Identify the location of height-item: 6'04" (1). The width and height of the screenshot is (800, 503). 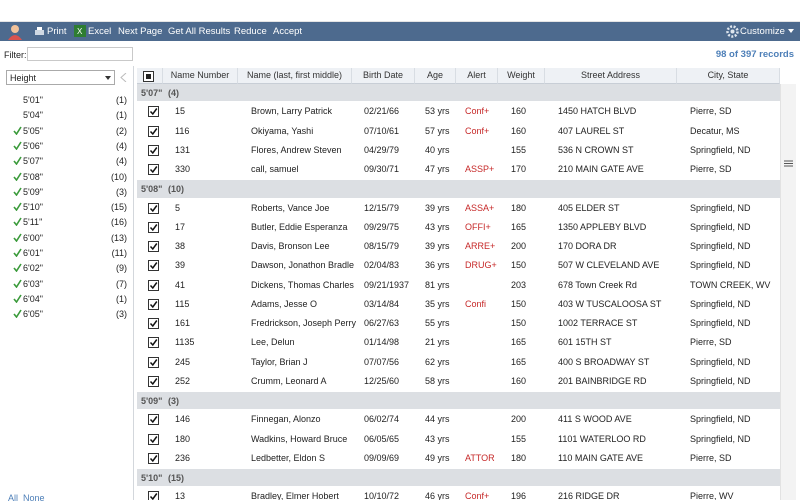
(66, 298).